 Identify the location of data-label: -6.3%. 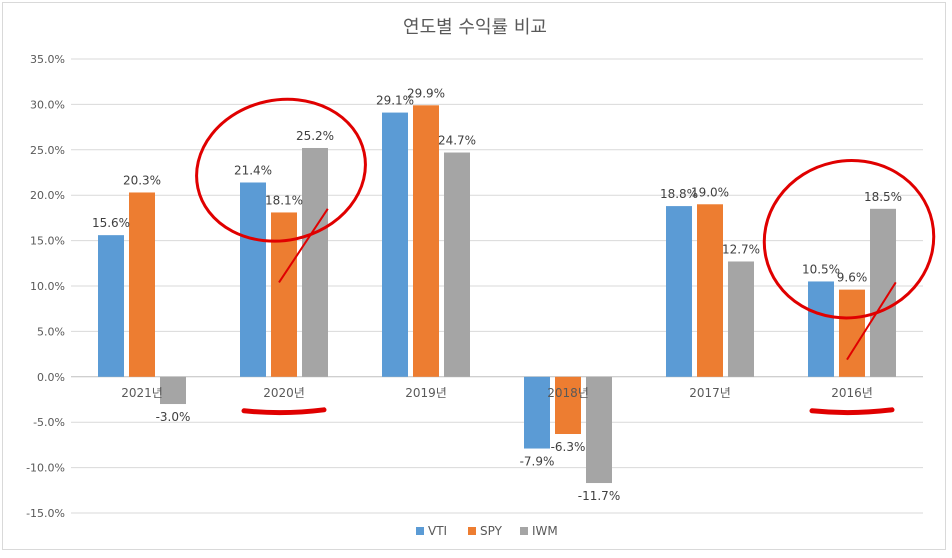
(568, 447).